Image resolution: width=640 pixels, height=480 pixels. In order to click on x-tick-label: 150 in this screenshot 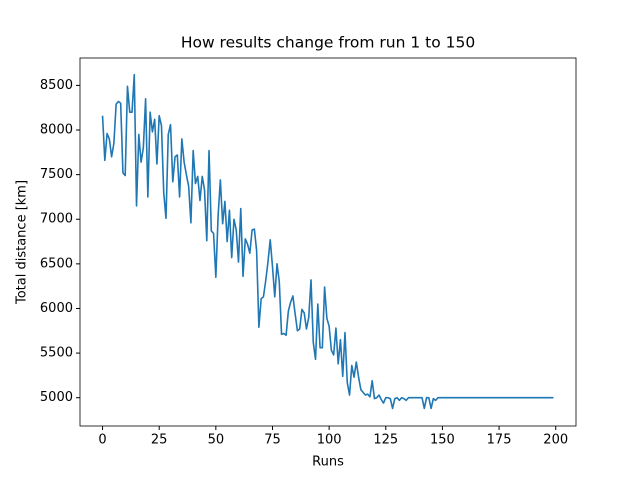, I will do `click(442, 440)`.